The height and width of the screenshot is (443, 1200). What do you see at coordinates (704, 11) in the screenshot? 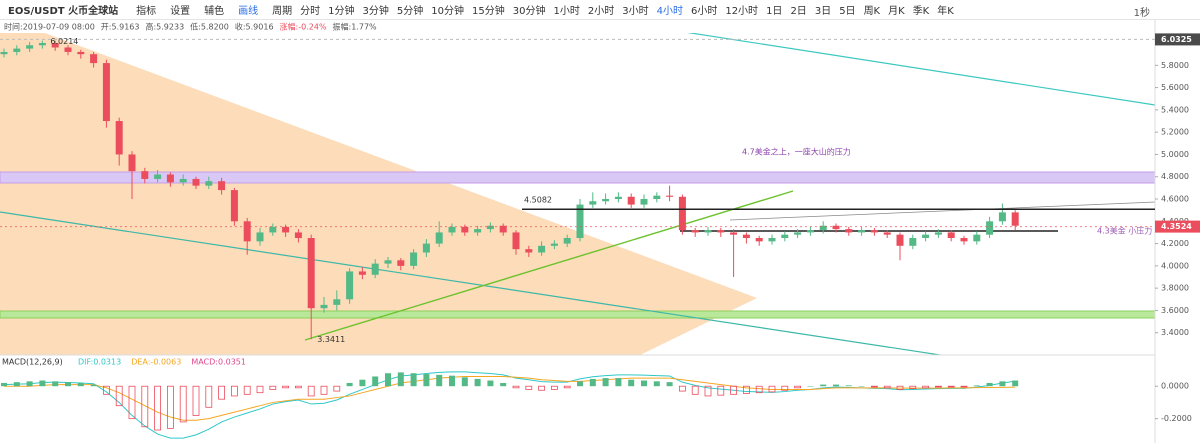
I see `period-button: 6小时` at bounding box center [704, 11].